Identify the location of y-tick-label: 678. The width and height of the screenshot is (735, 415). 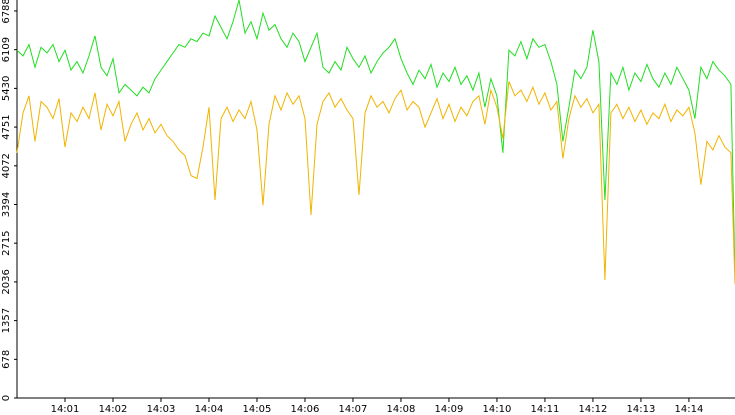
(6, 359).